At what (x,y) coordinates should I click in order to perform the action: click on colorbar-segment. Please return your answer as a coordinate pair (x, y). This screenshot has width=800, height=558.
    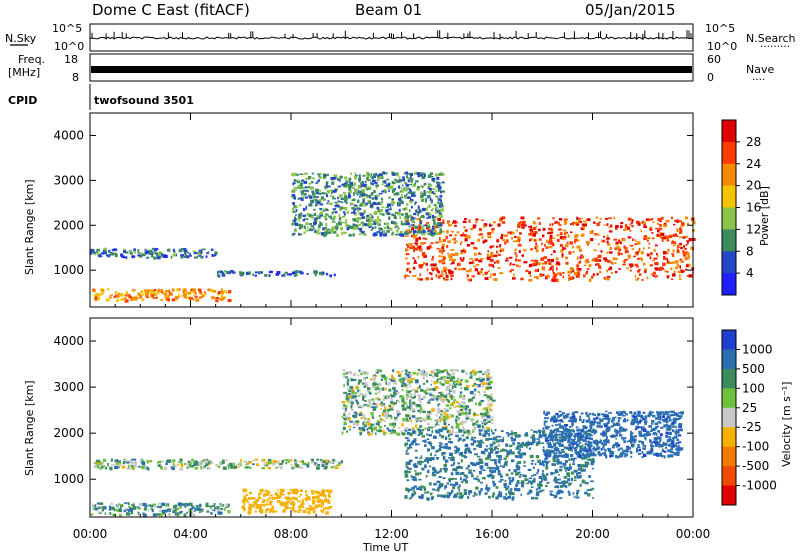
    Looking at the image, I should click on (729, 175).